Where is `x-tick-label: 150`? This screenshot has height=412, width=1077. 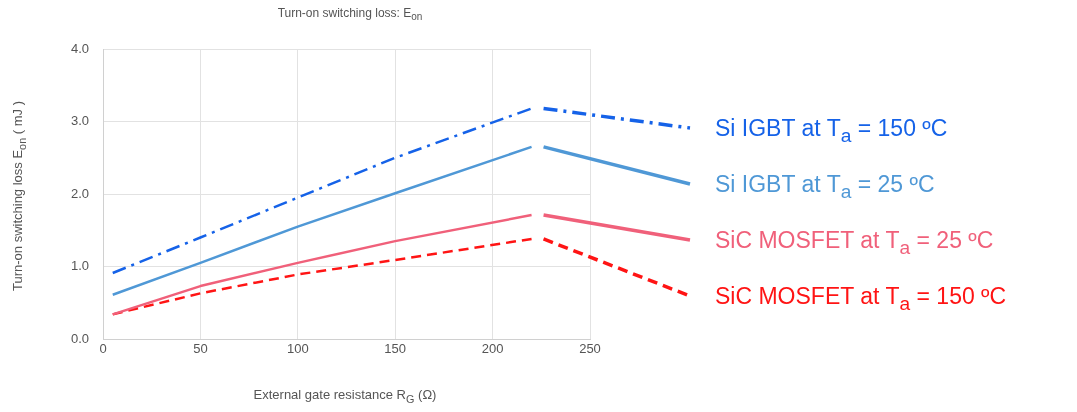 x-tick-label: 150 is located at coordinates (395, 349).